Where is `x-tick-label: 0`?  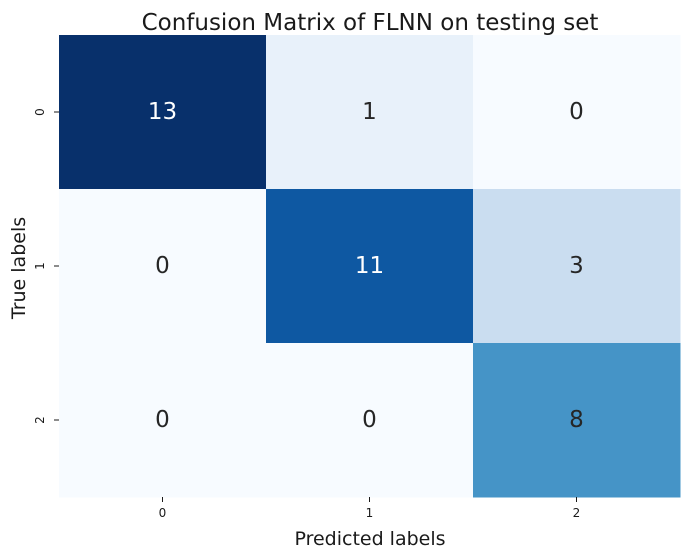
x-tick-label: 0 is located at coordinates (163, 513).